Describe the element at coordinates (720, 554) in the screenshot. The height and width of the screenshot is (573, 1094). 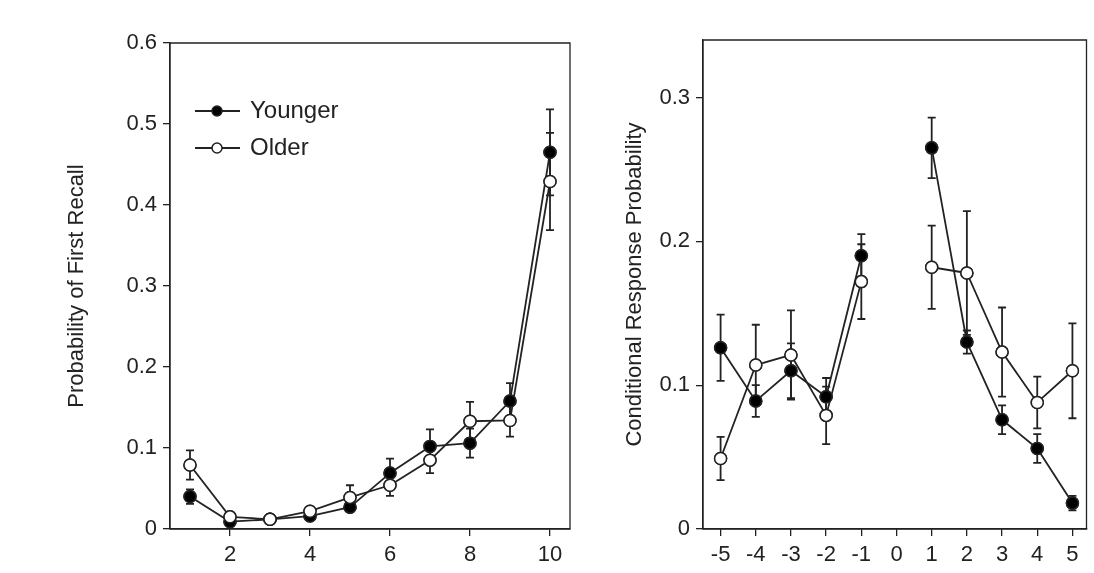
I see `x-tick-label: -5` at that location.